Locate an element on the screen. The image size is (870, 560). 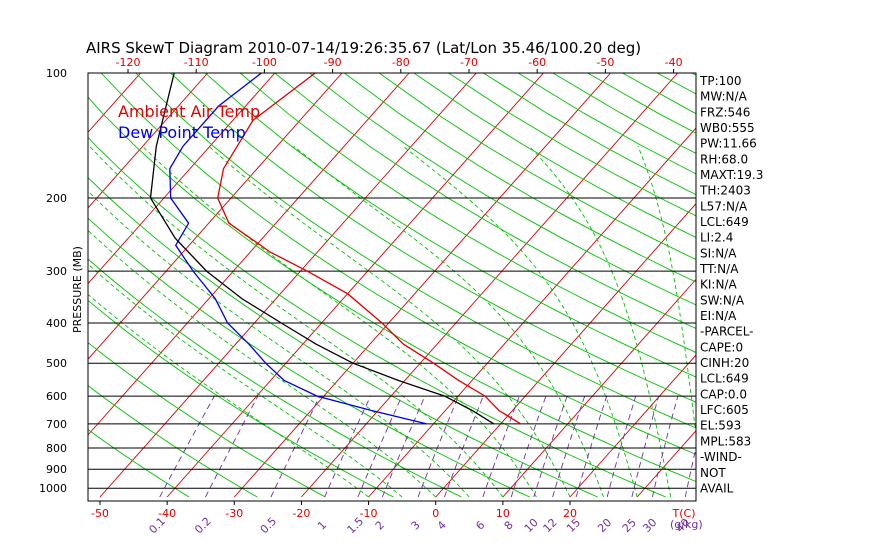
legend: Ambient Air Temp Dew Point Temp is located at coordinates (189, 122).